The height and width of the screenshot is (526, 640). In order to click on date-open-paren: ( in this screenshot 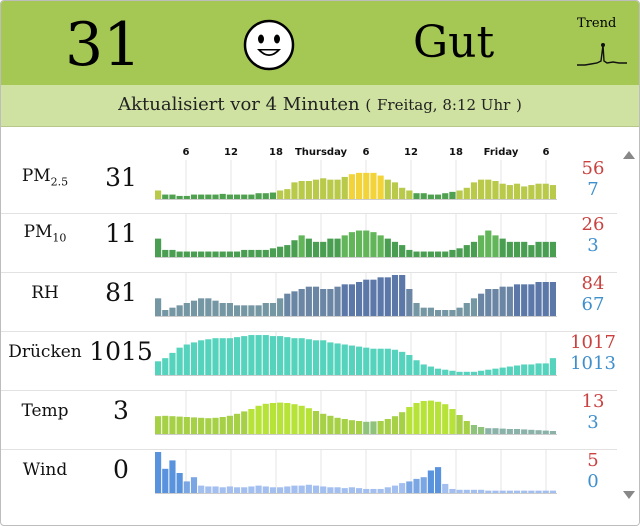, I will do `click(368, 105)`.